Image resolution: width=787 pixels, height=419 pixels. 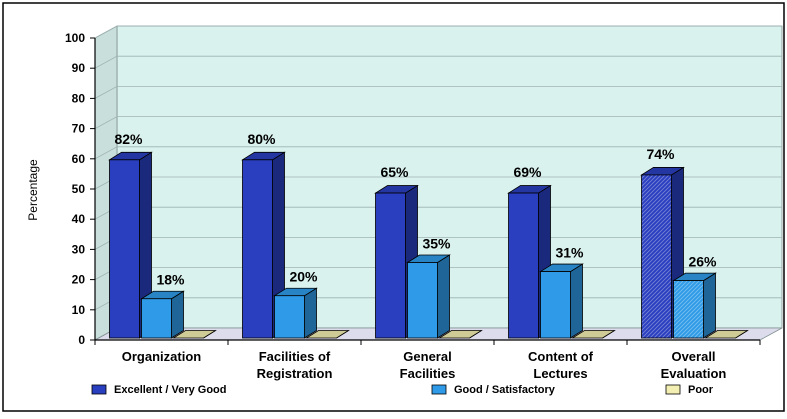 I want to click on y-tick-label: 90, so click(x=79, y=68).